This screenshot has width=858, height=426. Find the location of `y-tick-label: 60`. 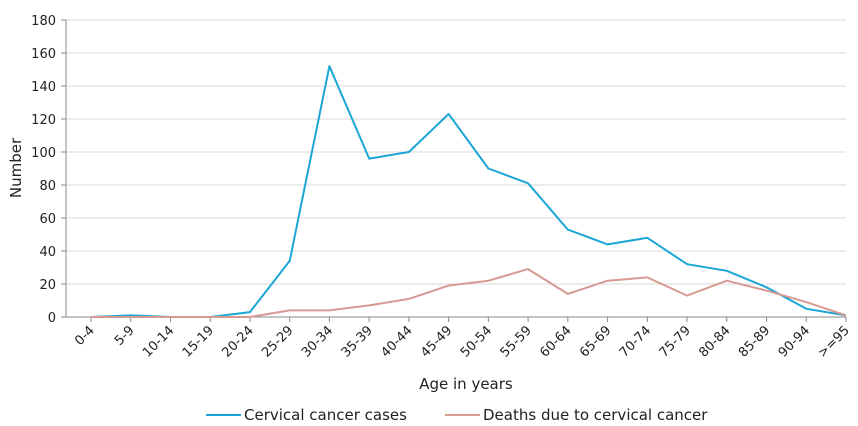

y-tick-label: 60 is located at coordinates (47, 219).